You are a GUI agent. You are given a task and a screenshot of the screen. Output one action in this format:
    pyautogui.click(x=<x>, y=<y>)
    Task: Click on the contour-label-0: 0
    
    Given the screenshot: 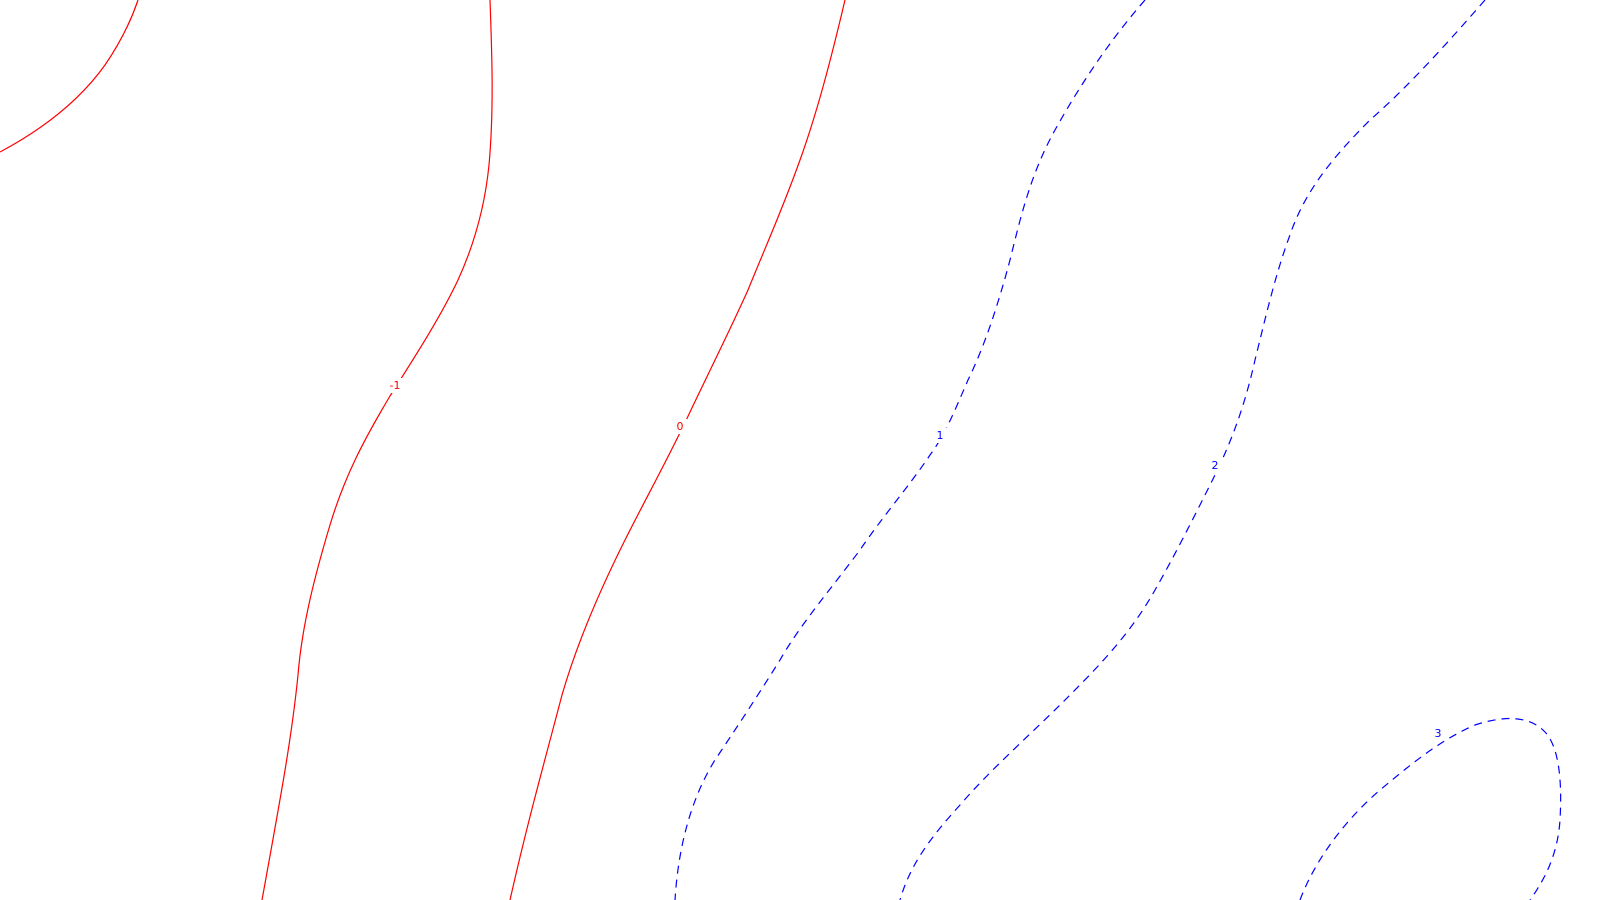 What is the action you would take?
    pyautogui.click(x=680, y=426)
    